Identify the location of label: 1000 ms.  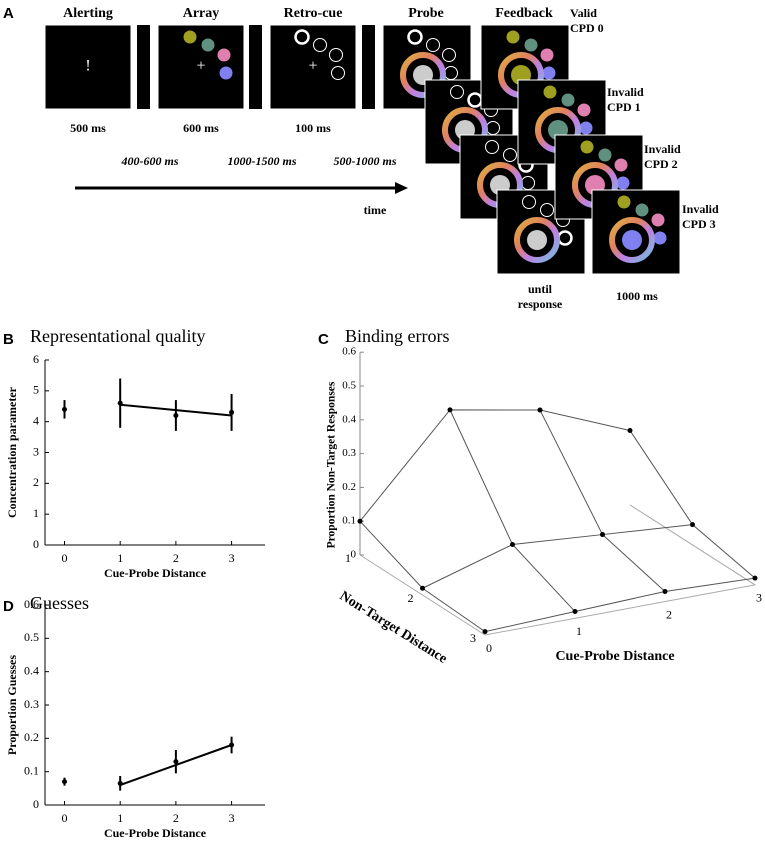
(637, 296).